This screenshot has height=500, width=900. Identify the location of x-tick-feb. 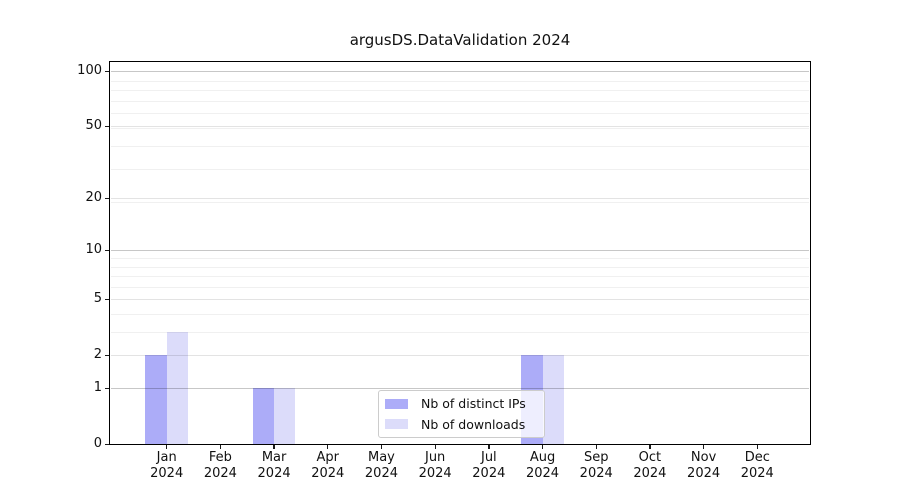
(220, 447).